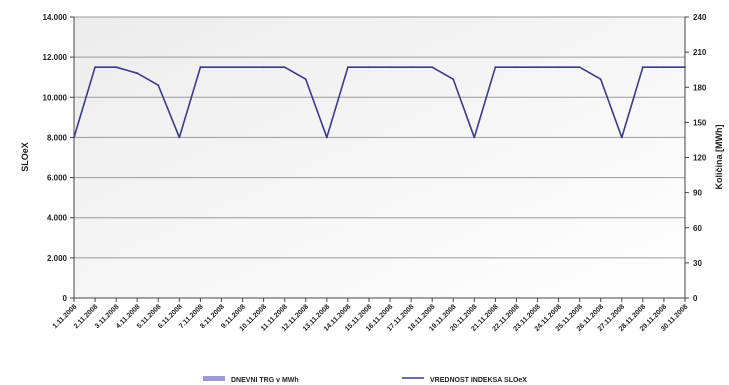 This screenshot has width=729, height=385. I want to click on y-tick-label-right: 90, so click(697, 193).